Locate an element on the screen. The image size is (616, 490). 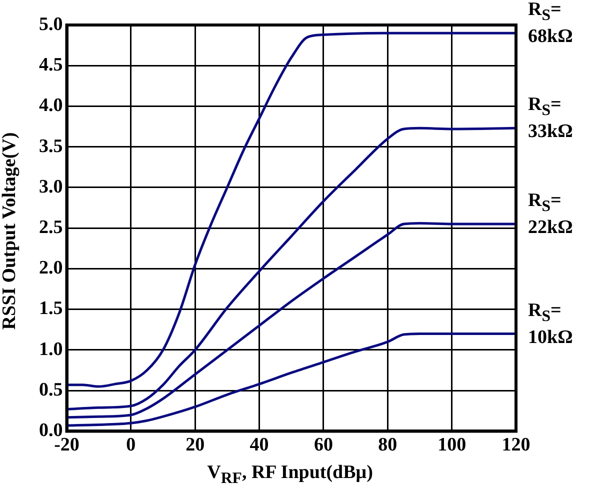
y-tick-label: 1.5 is located at coordinates (51, 309).